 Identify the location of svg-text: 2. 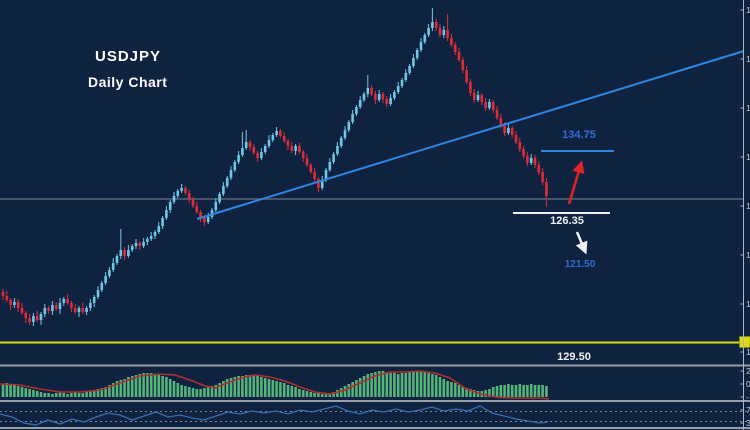
(748, 371).